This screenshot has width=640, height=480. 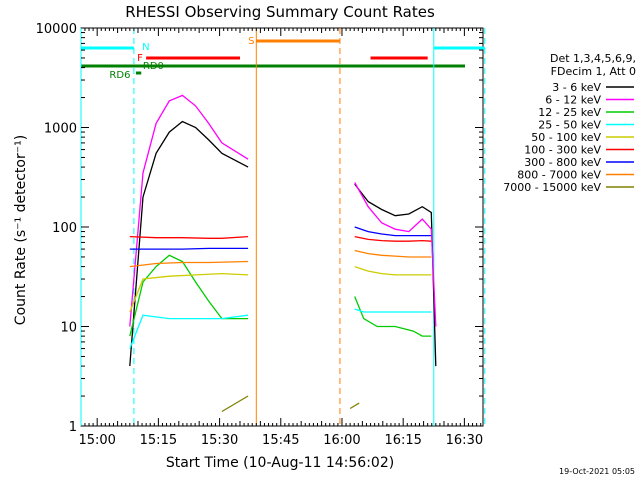 I want to click on series-line-7-segment2, so click(x=393, y=253).